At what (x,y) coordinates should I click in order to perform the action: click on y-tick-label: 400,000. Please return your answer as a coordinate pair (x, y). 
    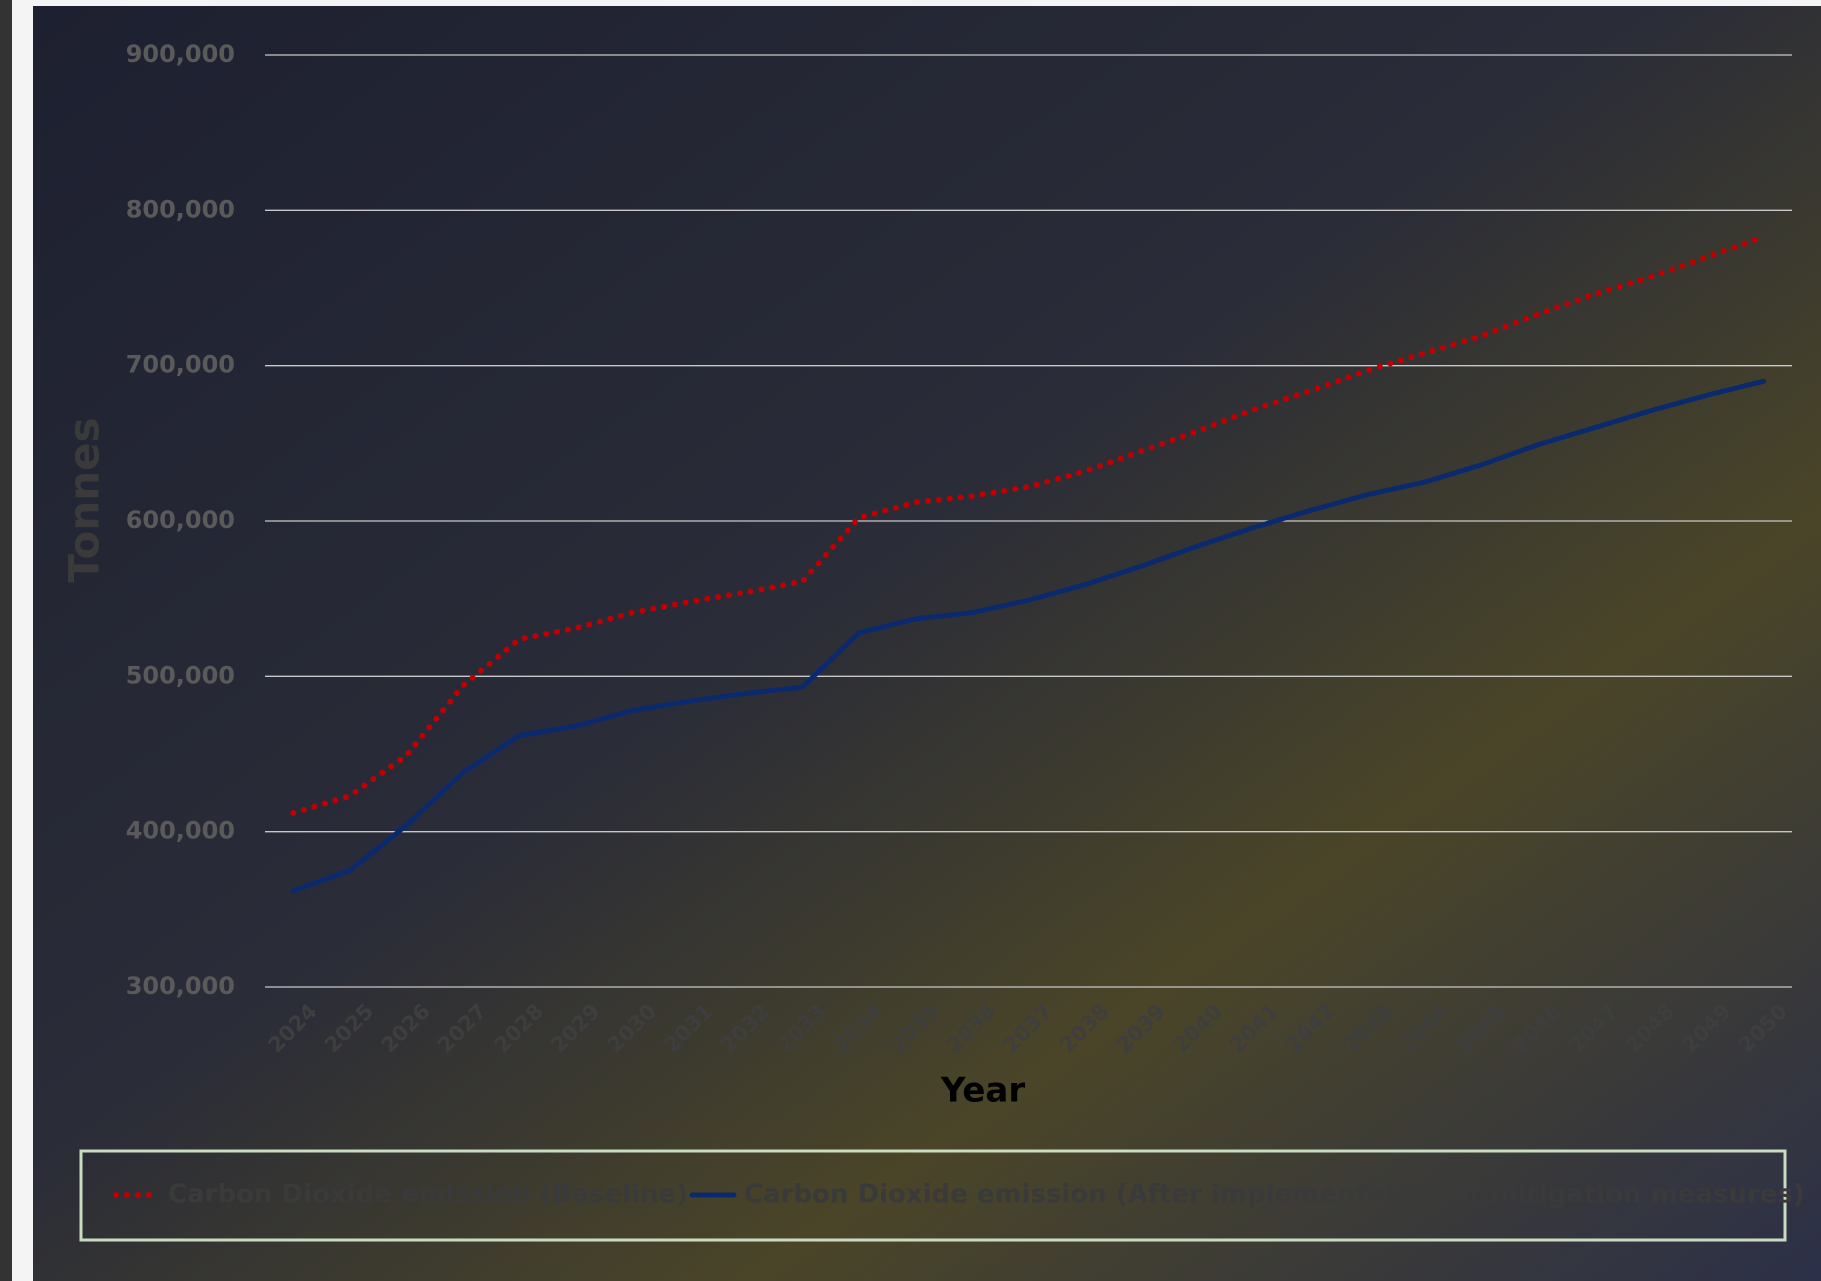
    Looking at the image, I should click on (180, 831).